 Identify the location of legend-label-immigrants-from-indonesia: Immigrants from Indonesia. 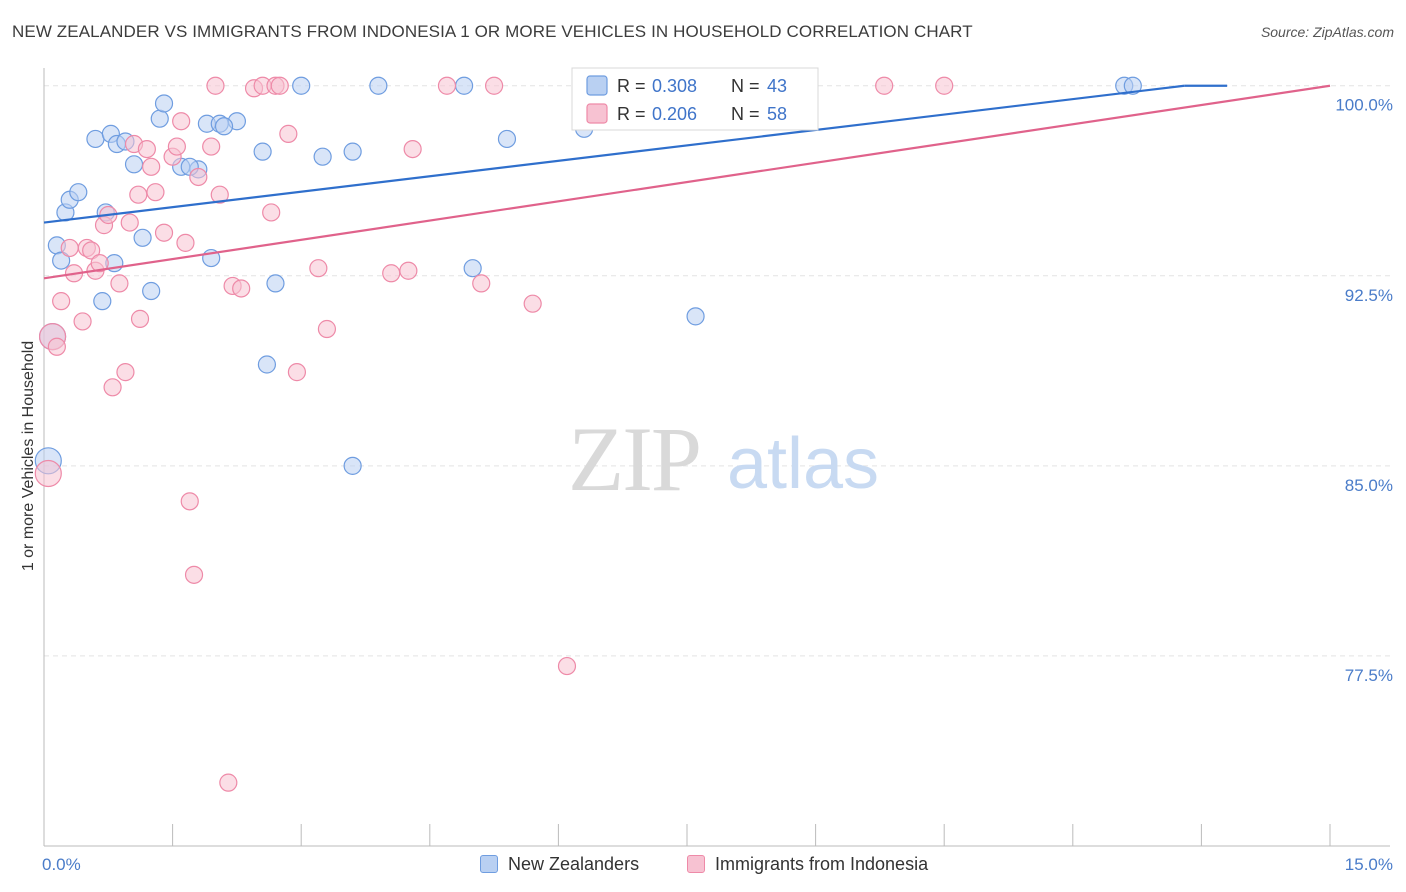
(822, 863).